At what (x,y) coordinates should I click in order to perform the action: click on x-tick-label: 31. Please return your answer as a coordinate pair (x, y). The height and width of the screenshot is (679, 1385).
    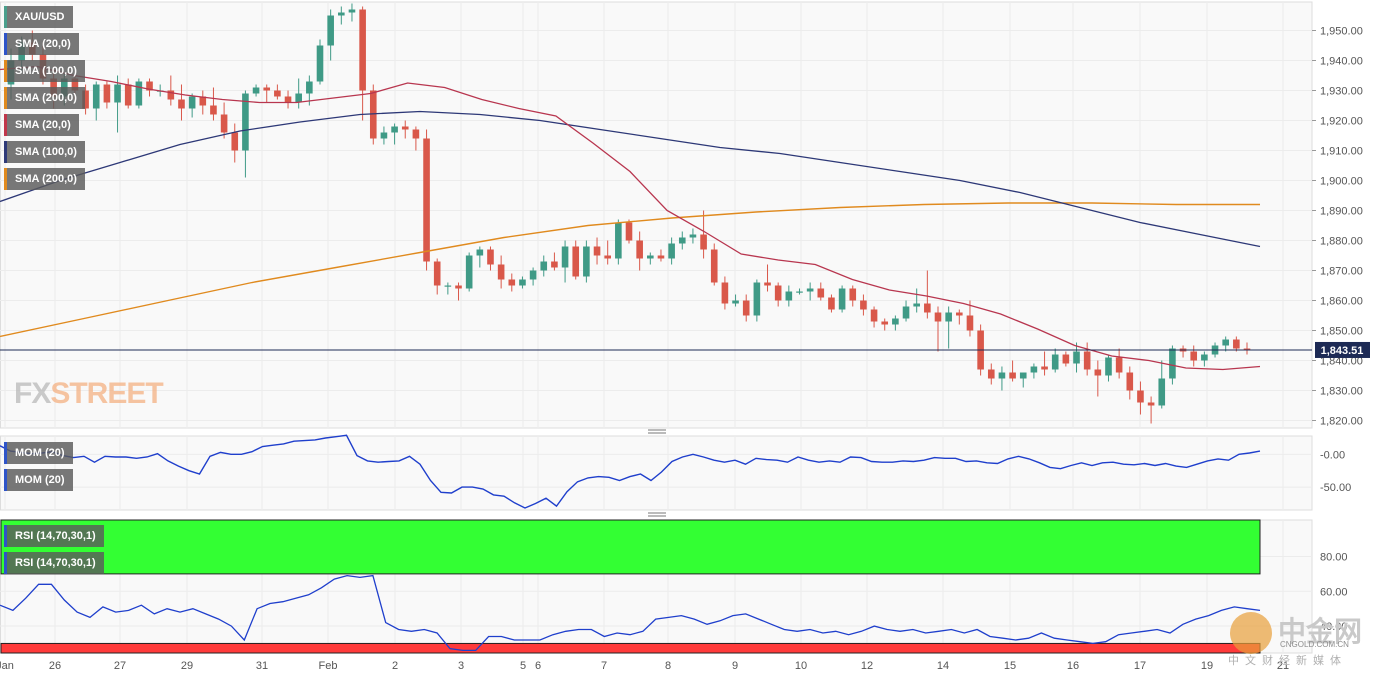
    Looking at the image, I should click on (262, 666).